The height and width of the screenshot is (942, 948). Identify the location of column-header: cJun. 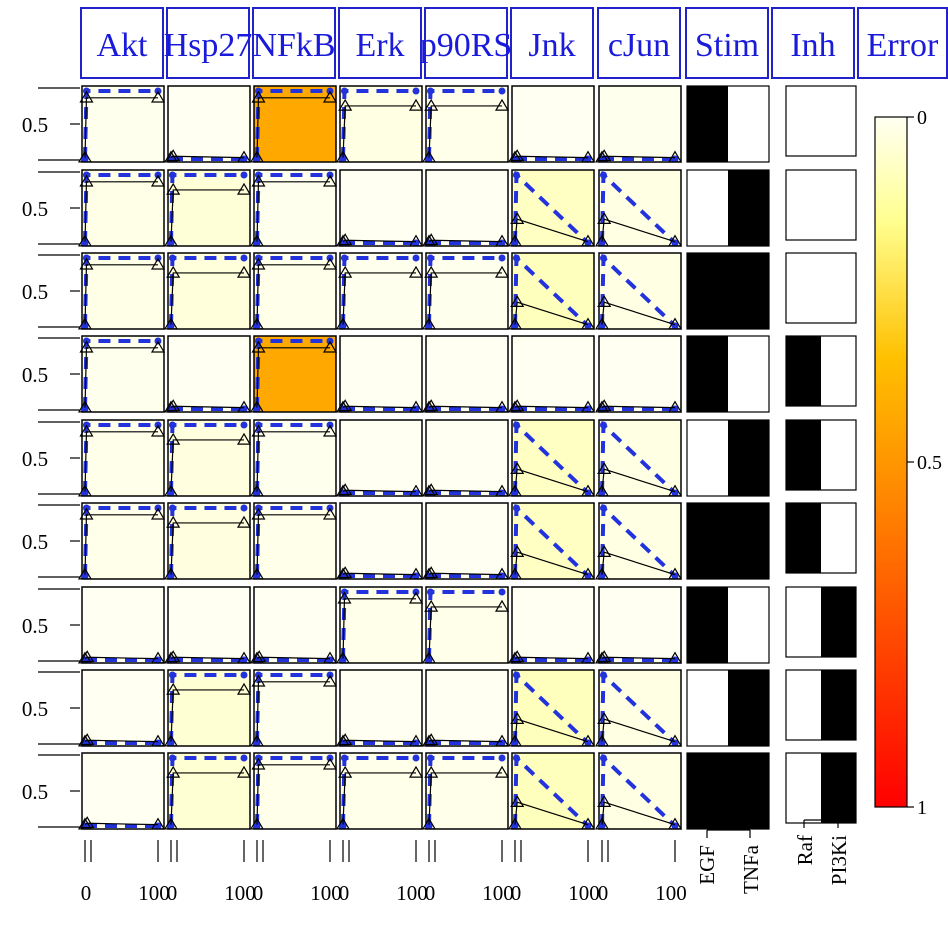
(639, 43).